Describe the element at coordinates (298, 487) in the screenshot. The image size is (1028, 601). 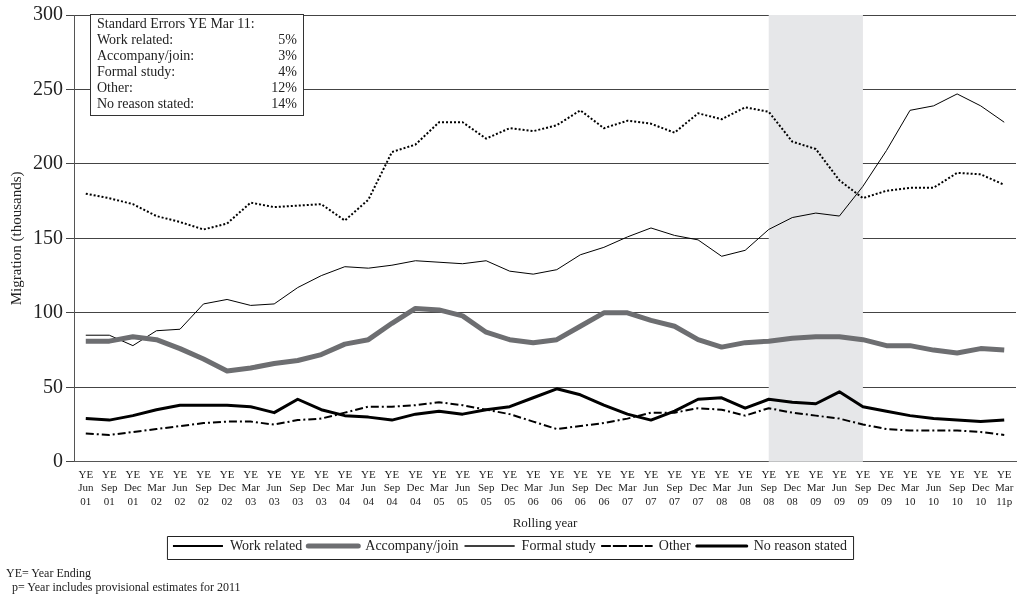
I see `x-tick-label: YE Sep 03` at that location.